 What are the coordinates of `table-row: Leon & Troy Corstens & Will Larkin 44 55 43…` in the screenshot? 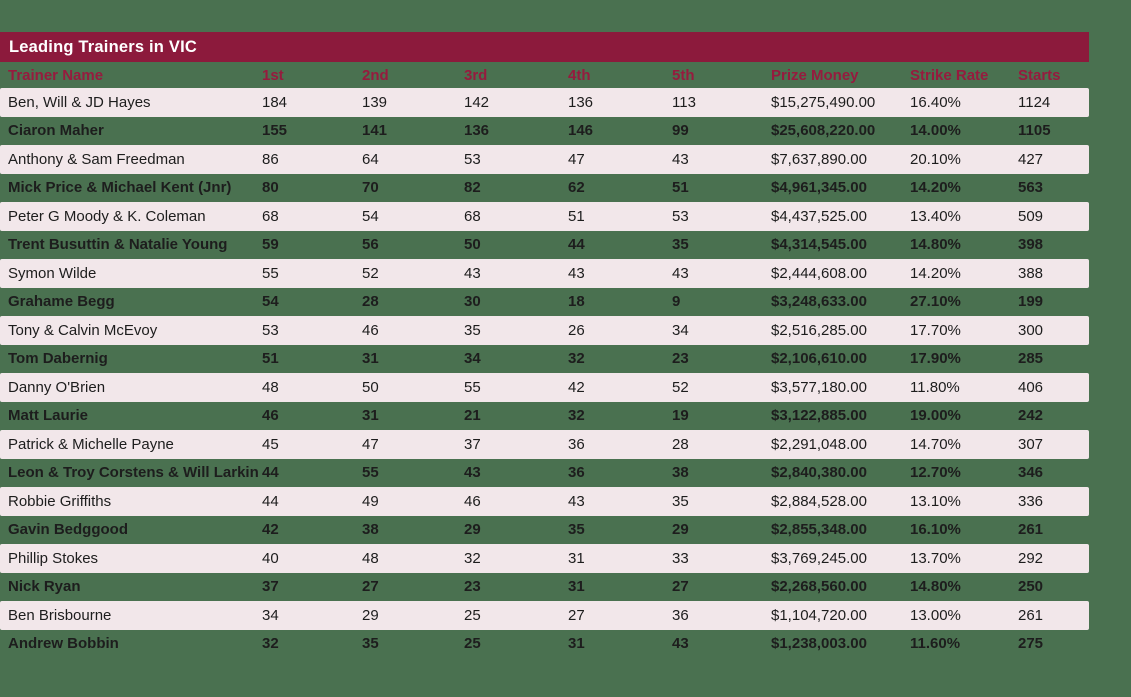 It's located at (544, 473).